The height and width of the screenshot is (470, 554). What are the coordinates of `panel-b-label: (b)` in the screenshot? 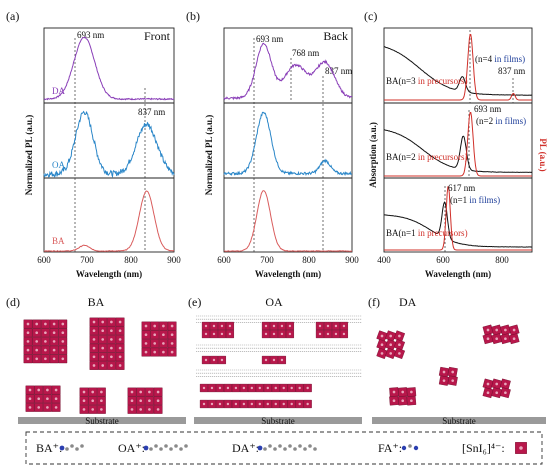 It's located at (193, 16).